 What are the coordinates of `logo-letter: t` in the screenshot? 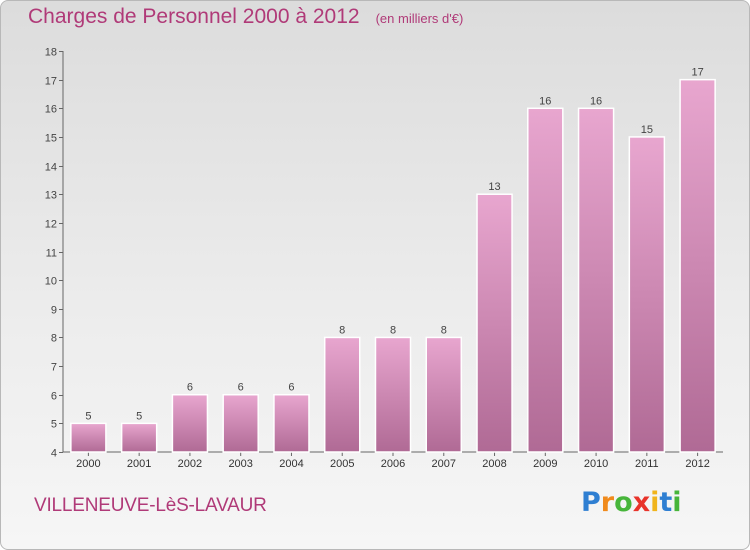 It's located at (666, 502).